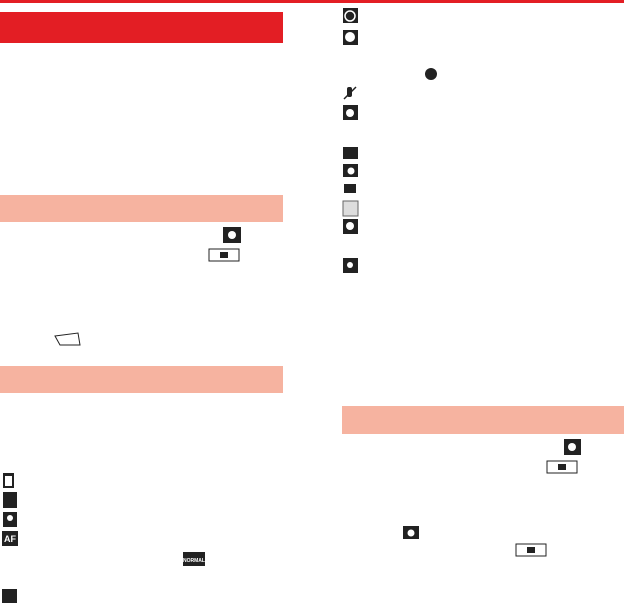  I want to click on title-bar, so click(141, 27).